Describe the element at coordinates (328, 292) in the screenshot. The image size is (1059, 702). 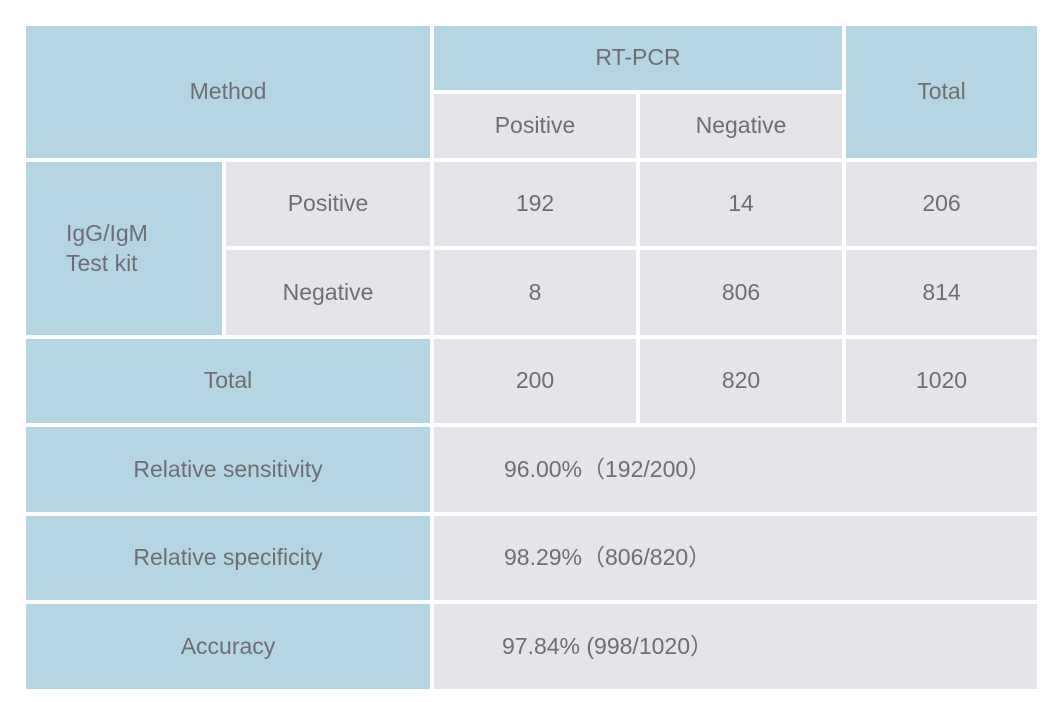
I see `test-negative-label: Negative` at that location.